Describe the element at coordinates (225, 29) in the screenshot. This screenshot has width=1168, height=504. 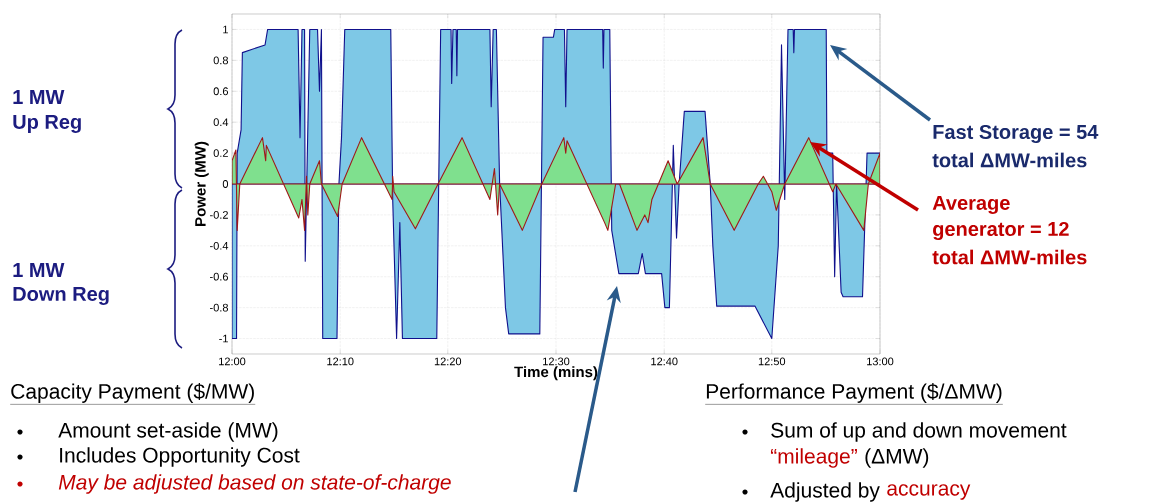
I see `y-tick-label: 1` at that location.